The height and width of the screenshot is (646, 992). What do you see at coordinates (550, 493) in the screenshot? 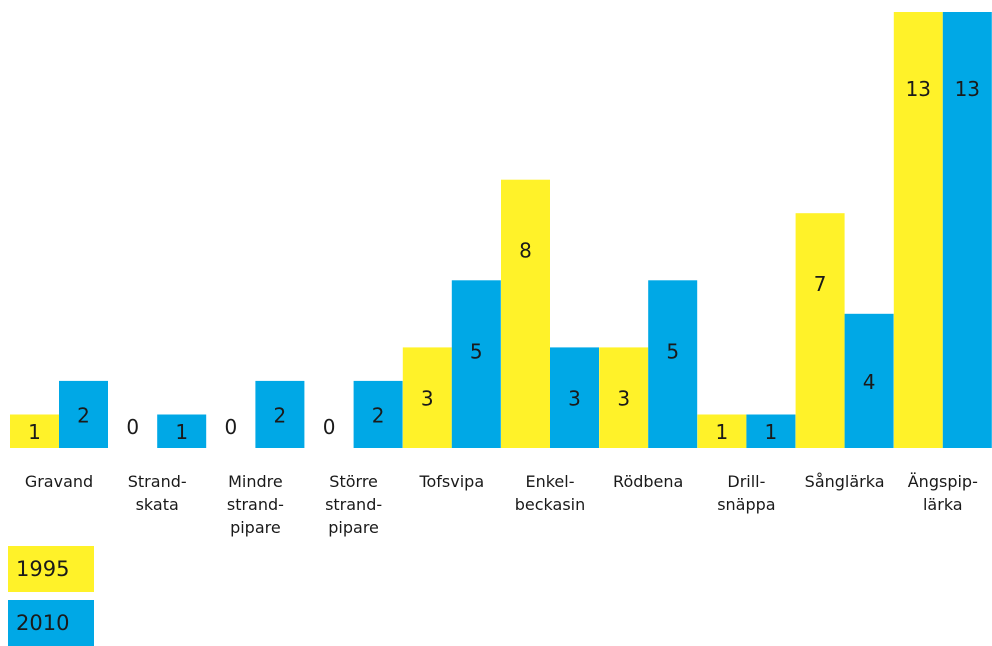
I see `category-label-5: Enkel-beckasin` at bounding box center [550, 493].